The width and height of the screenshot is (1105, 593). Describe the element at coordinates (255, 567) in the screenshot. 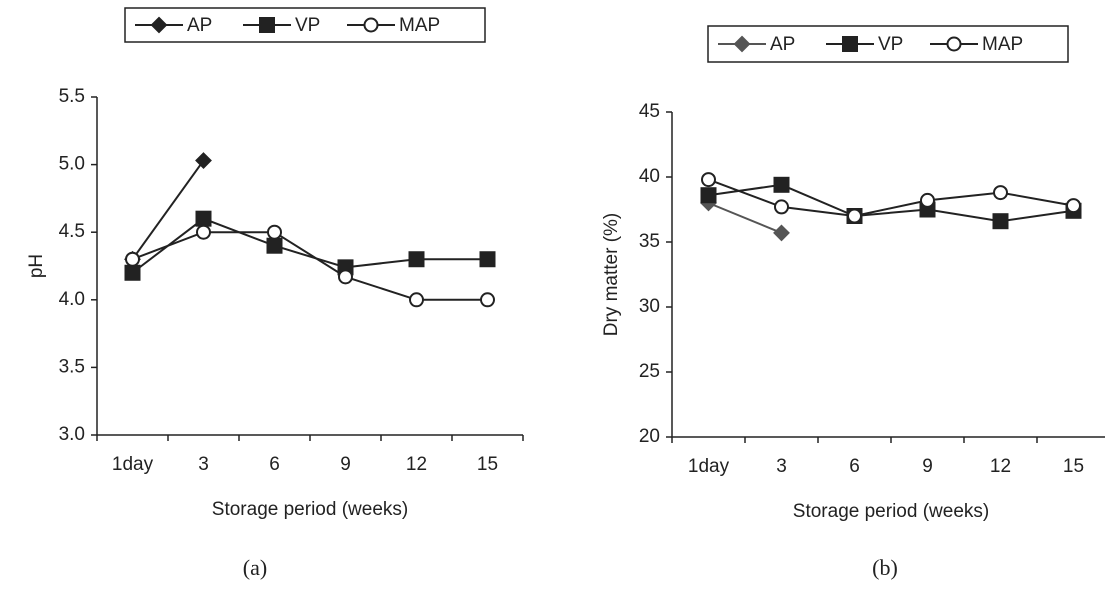

I see `caption: (a)` at that location.